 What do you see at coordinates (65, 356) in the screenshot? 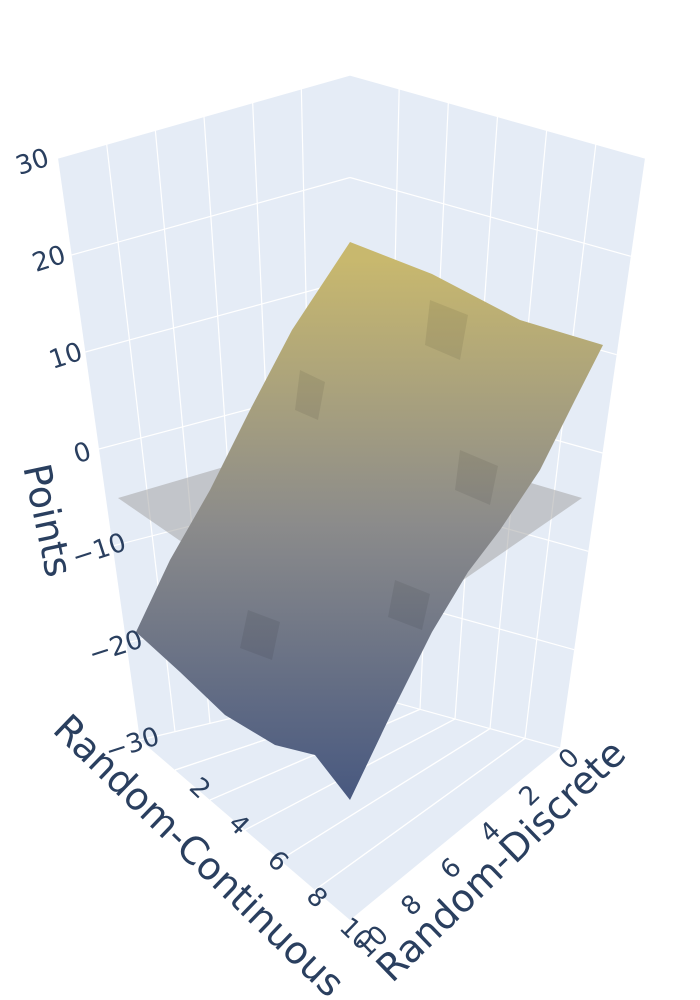
I see `z-tick-label: 10` at bounding box center [65, 356].